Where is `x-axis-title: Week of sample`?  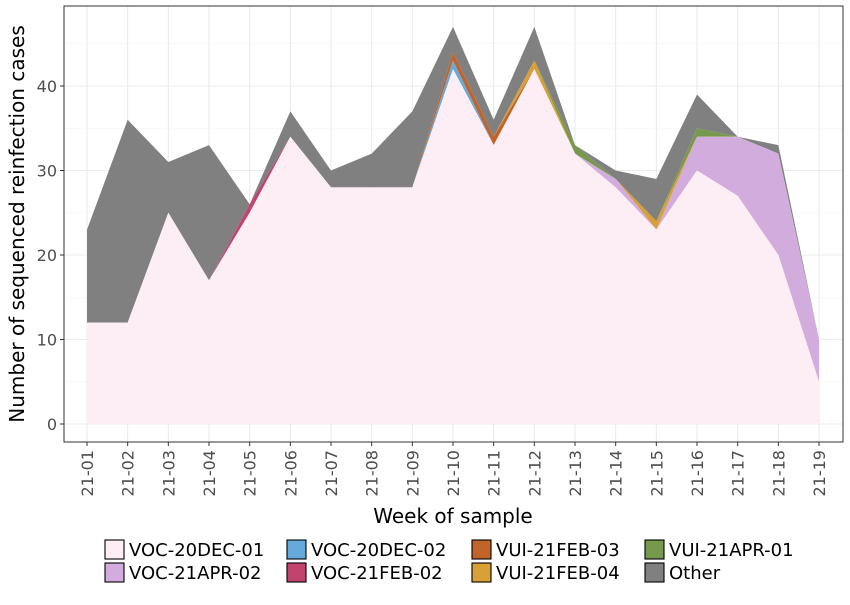 x-axis-title: Week of sample is located at coordinates (453, 516).